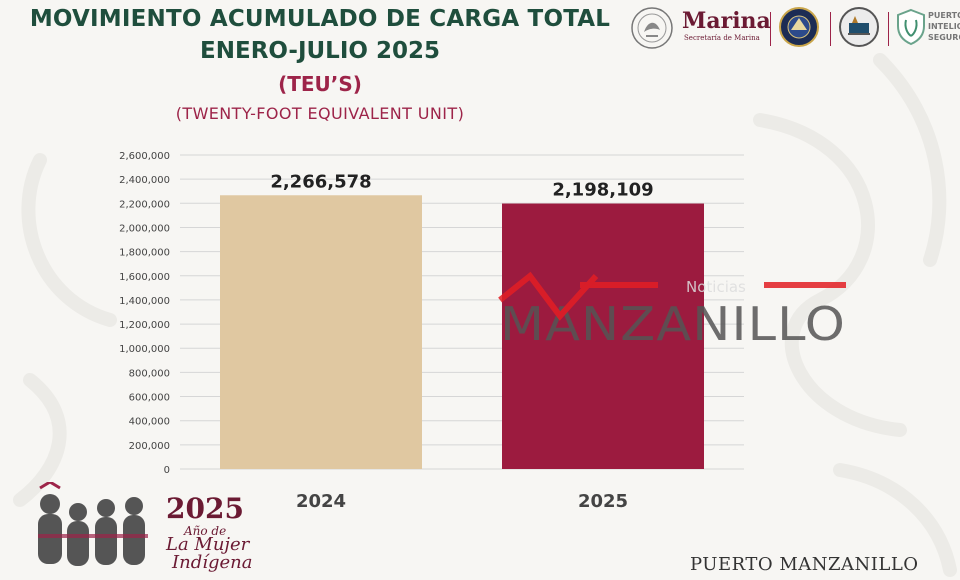  What do you see at coordinates (859, 27) in the screenshot?
I see `port-authority-seal-icon` at bounding box center [859, 27].